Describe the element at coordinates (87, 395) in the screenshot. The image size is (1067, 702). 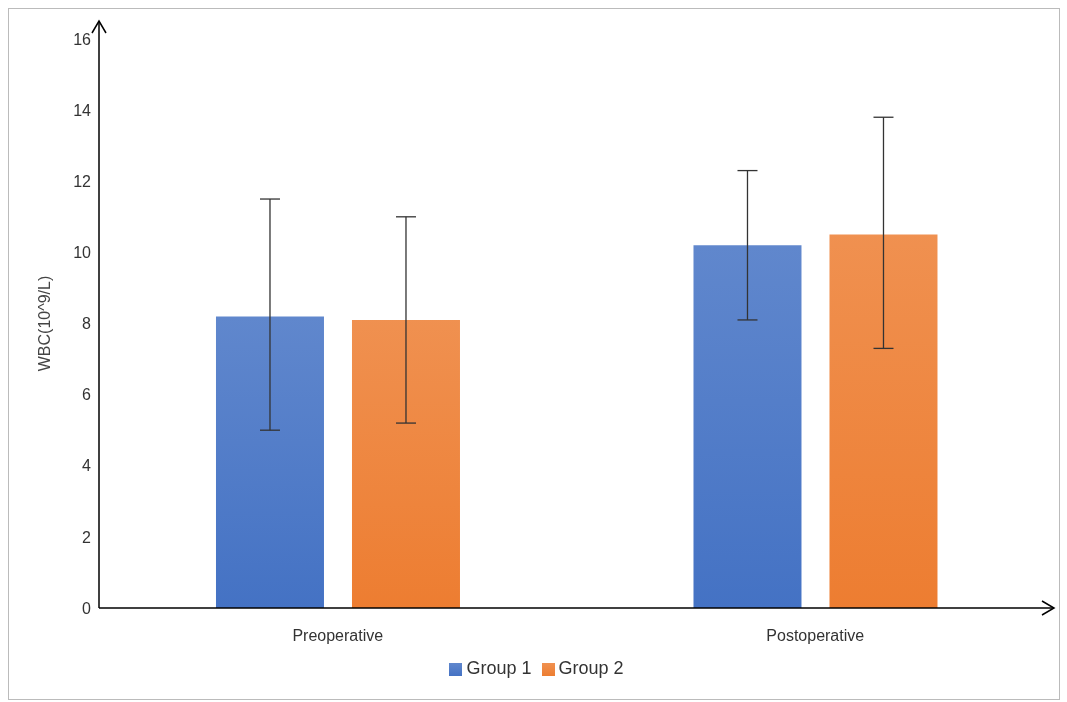
I see `y-tick-label: 6` at that location.